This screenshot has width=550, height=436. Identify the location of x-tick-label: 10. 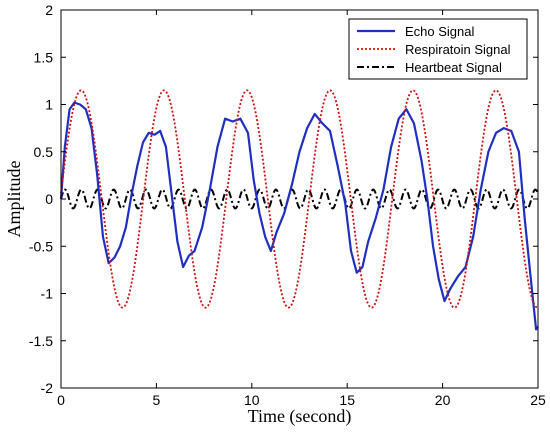
(252, 400).